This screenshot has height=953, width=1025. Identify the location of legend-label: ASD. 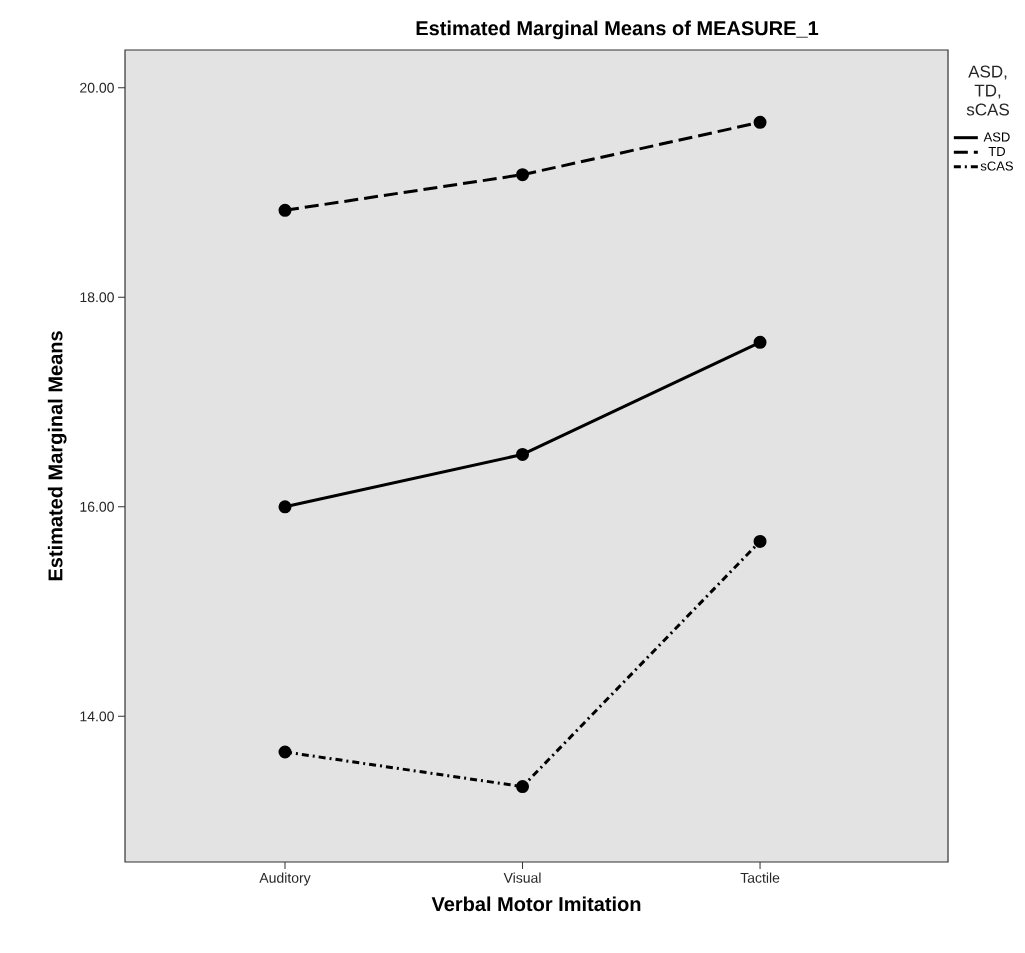
(996, 137).